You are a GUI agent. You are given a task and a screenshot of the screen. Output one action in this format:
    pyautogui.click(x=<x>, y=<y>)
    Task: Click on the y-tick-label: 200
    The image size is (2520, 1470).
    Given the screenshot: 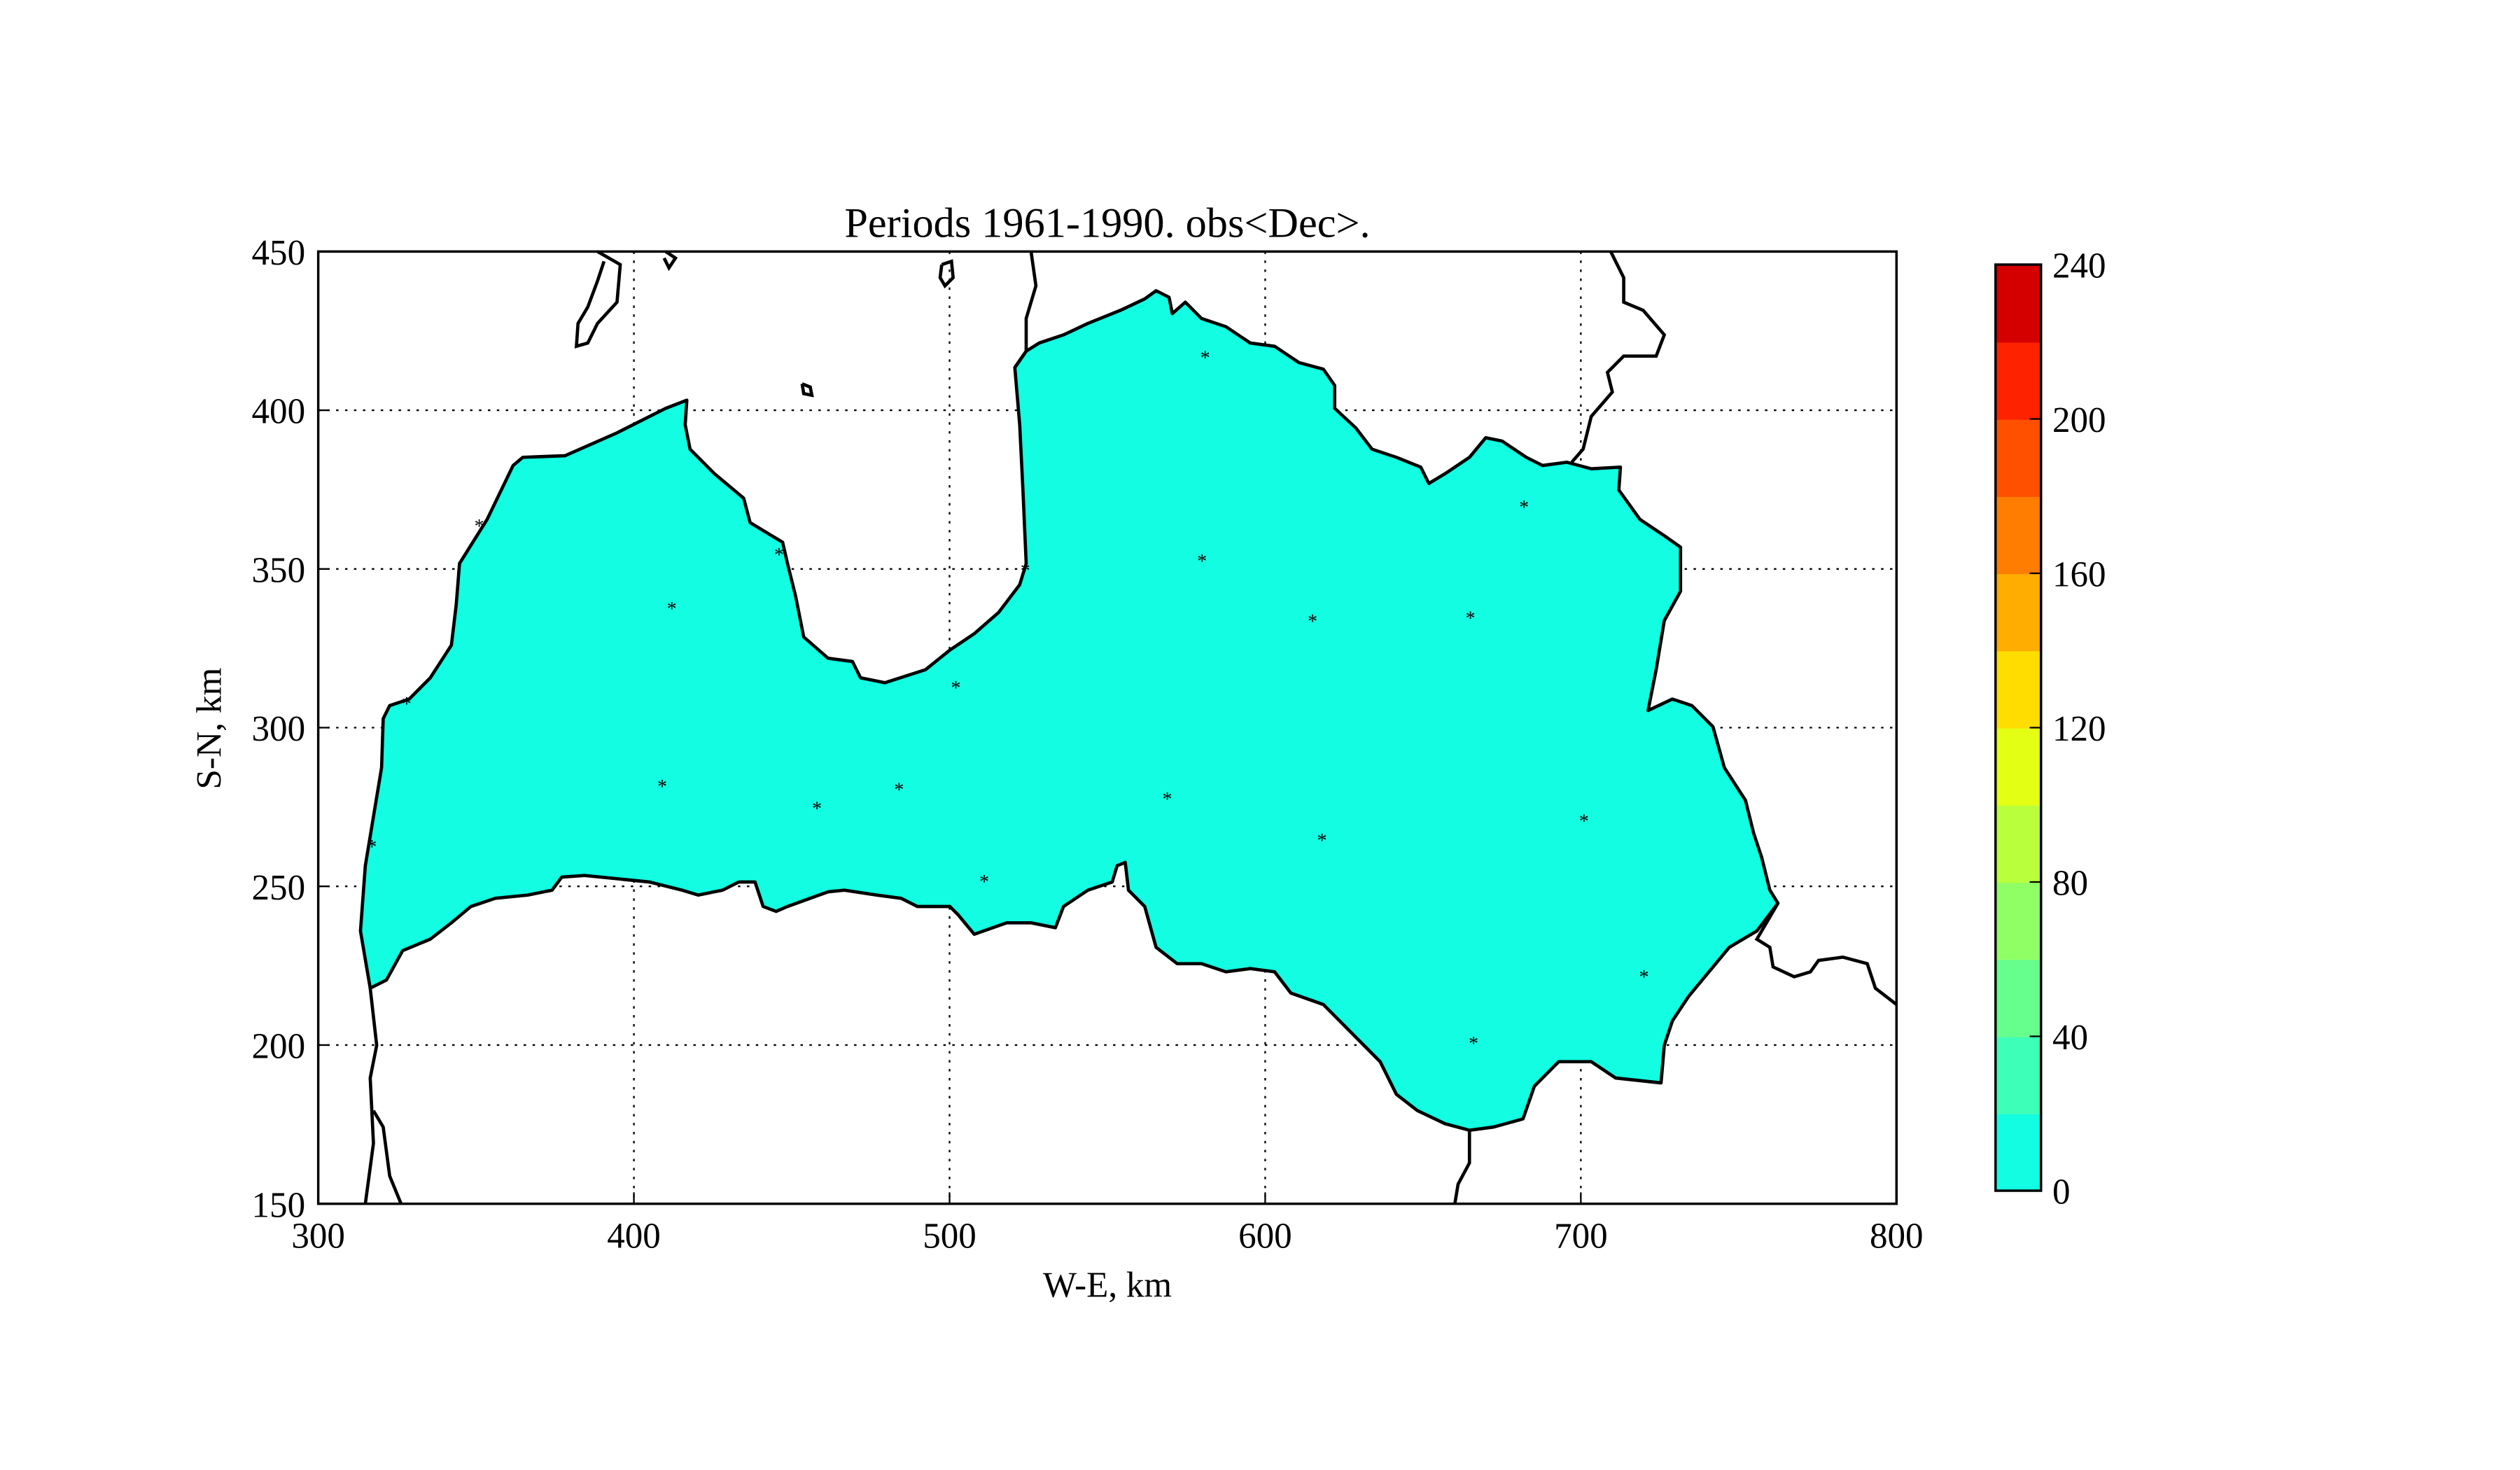 What is the action you would take?
    pyautogui.click(x=279, y=1046)
    